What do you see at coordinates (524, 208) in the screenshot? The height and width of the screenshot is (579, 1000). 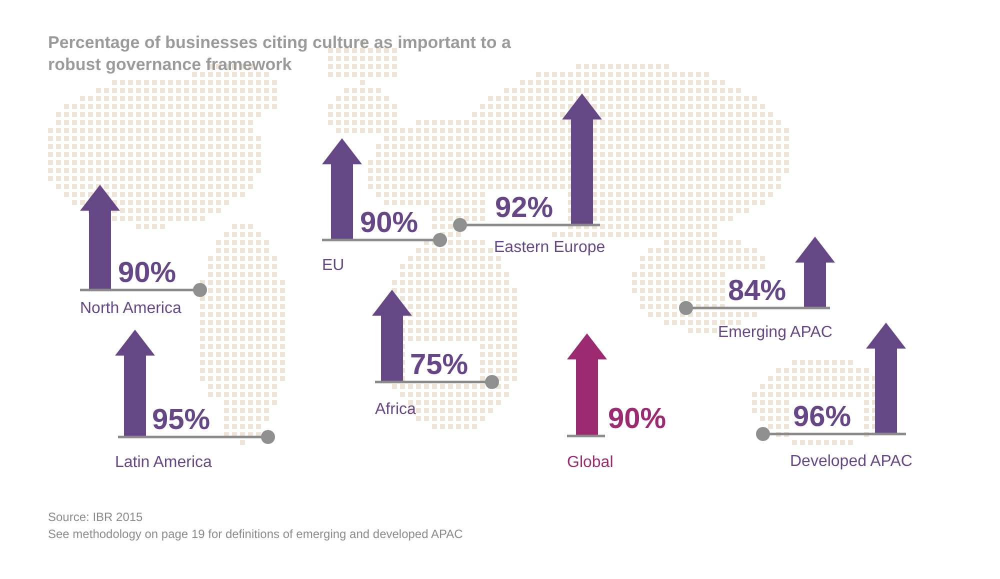 I see `data-label: 92%` at bounding box center [524, 208].